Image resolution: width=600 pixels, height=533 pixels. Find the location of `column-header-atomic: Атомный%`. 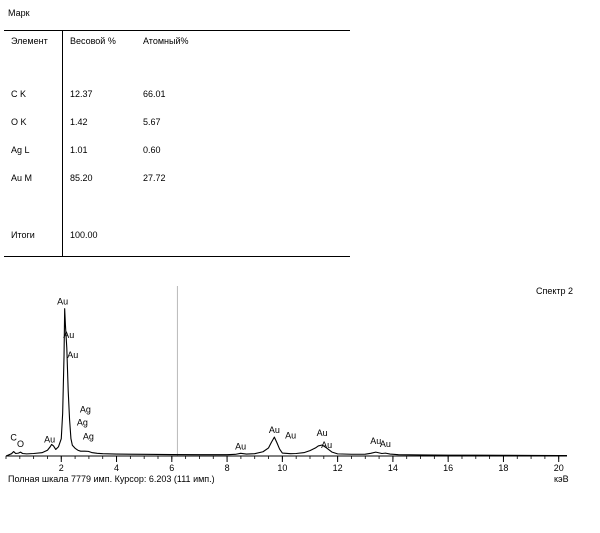

column-header-atomic: Атомный% is located at coordinates (166, 41).